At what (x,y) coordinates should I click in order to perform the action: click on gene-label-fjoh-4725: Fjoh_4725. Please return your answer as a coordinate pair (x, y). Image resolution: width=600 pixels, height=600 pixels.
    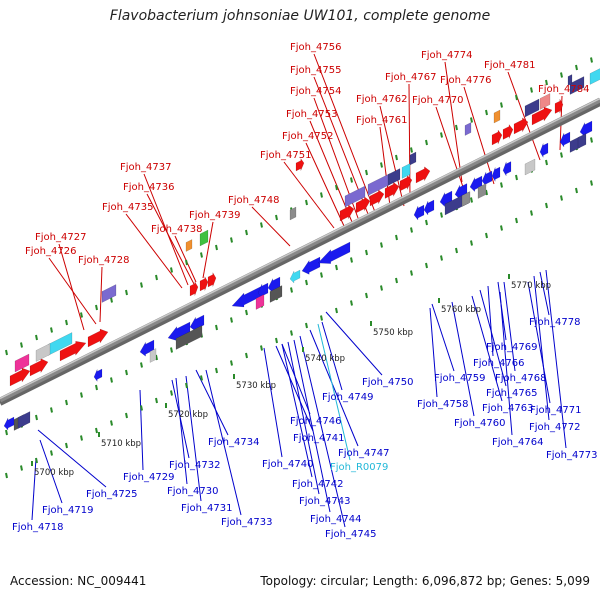
    Looking at the image, I should click on (111, 494).